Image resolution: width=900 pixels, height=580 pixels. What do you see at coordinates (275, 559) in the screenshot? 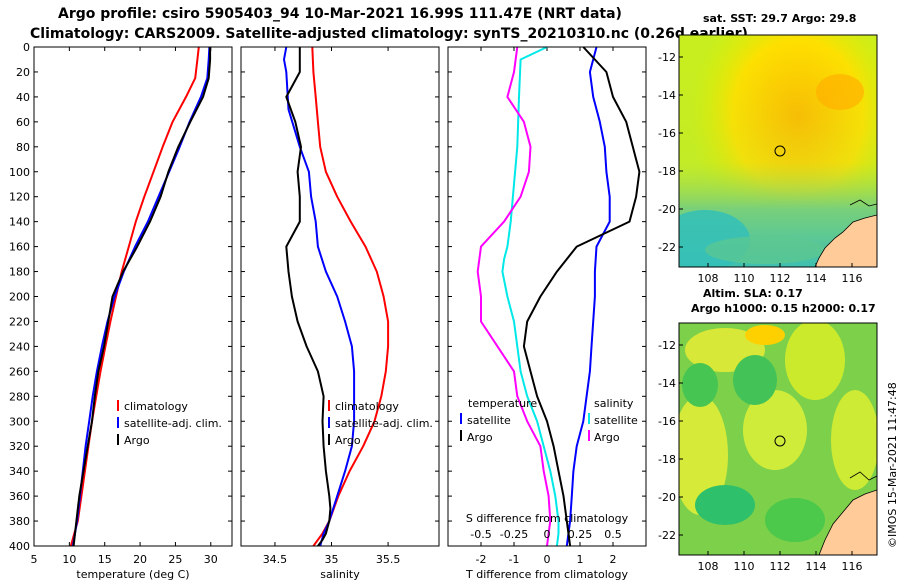
I see `xtick-label: 34.5` at bounding box center [275, 559].